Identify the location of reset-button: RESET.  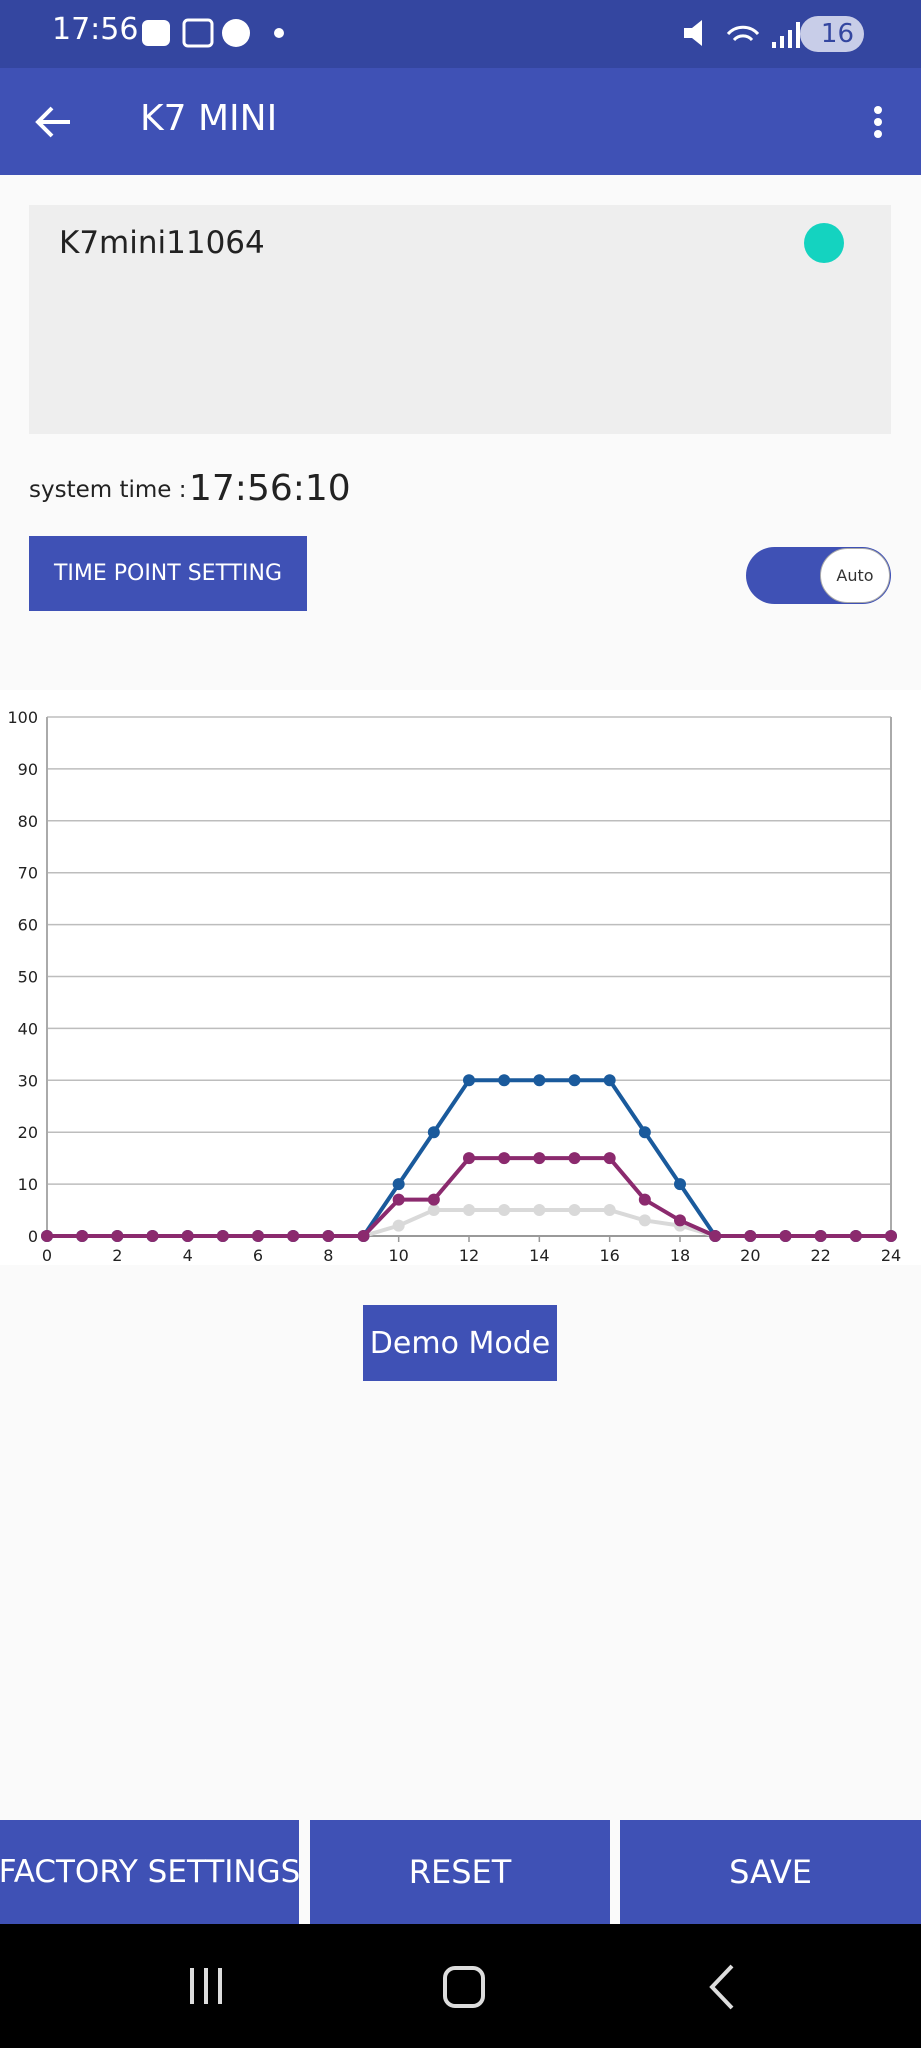
(460, 1872).